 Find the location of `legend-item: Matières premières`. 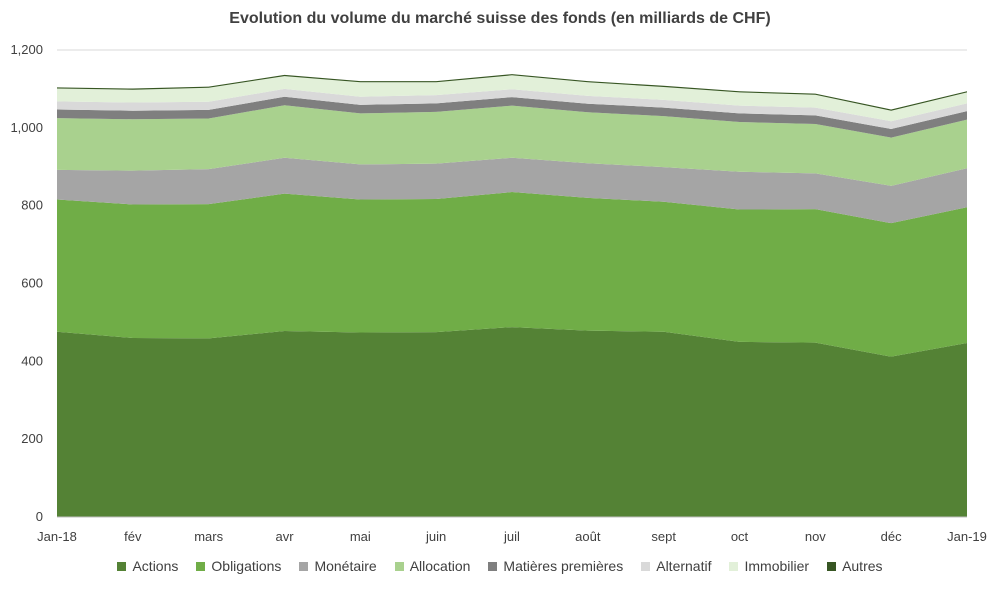

legend-item: Matières premières is located at coordinates (555, 566).